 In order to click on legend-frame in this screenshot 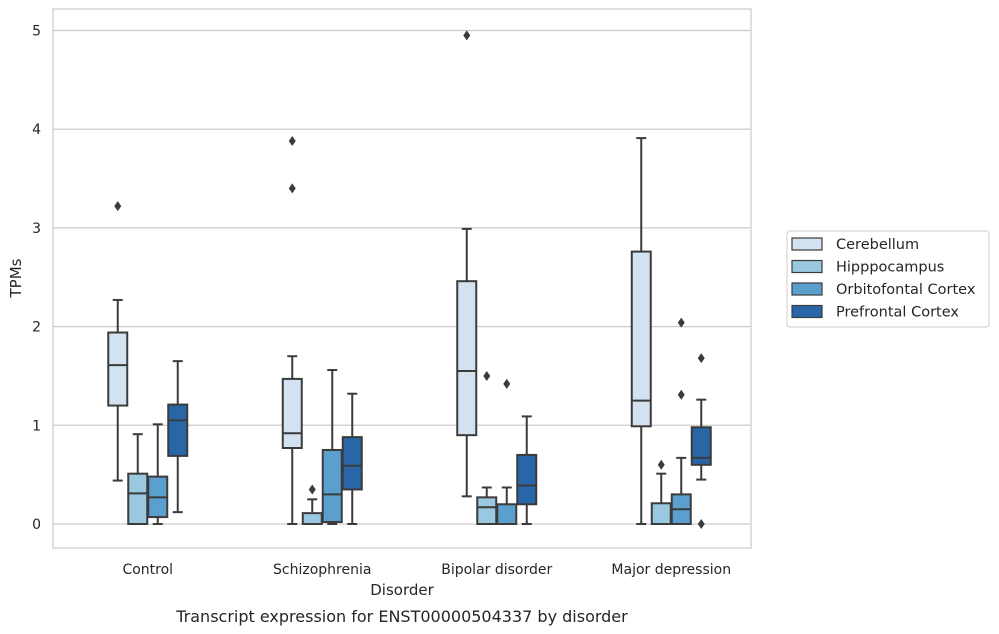, I will do `click(888, 279)`.